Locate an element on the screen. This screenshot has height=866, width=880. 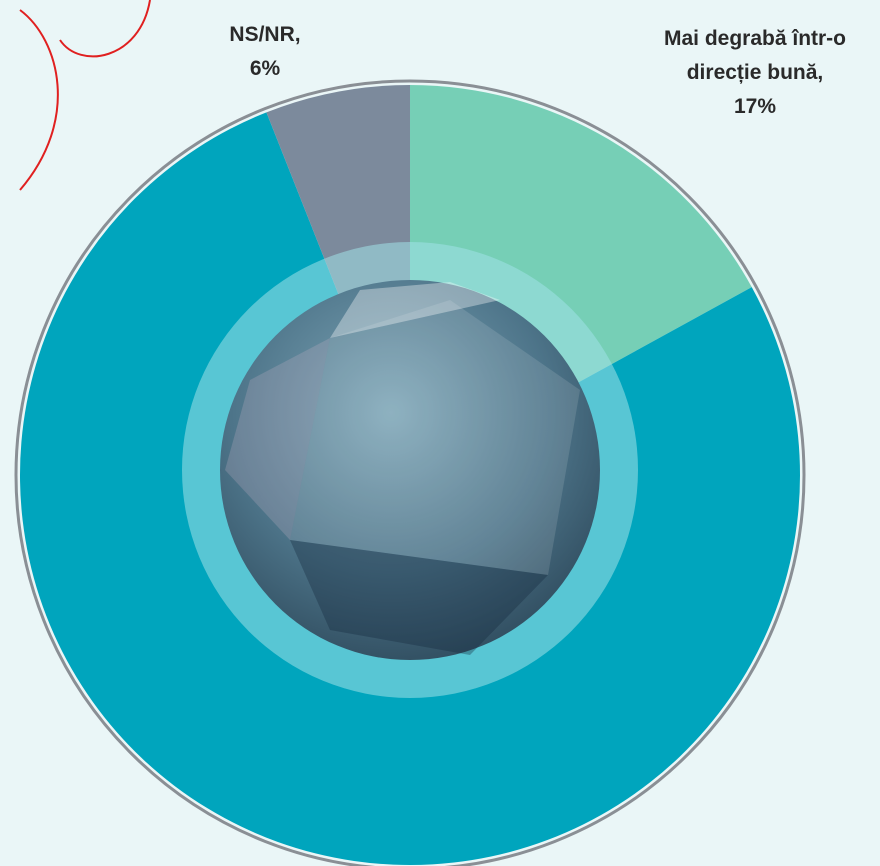
slice-label: NS/NR, 6% is located at coordinates (265, 52).